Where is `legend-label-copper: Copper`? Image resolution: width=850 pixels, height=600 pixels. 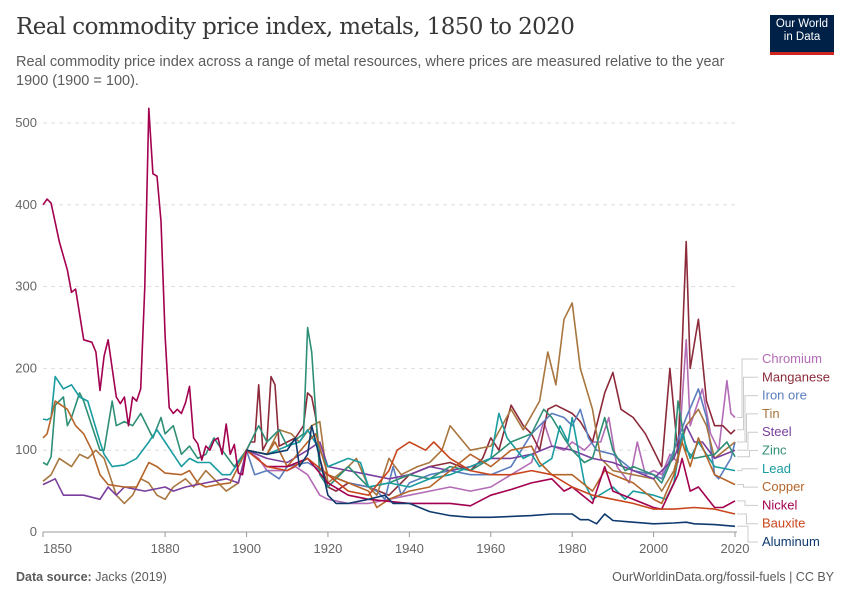 legend-label-copper: Copper is located at coordinates (783, 486).